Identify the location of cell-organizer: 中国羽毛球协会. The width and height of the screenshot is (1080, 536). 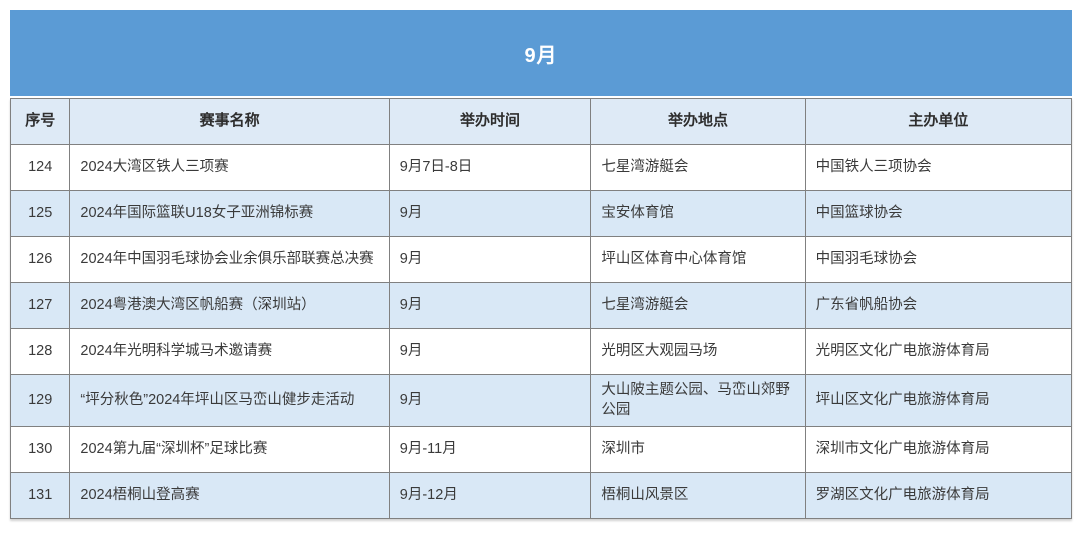
(938, 259).